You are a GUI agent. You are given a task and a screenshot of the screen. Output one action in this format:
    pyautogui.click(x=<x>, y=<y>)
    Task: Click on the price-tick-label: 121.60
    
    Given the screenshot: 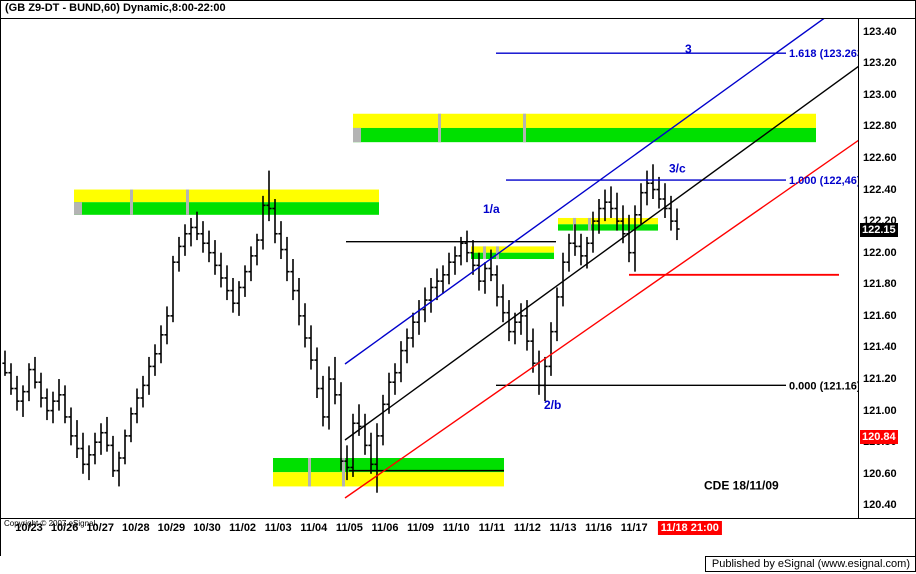 What is the action you would take?
    pyautogui.click(x=880, y=315)
    